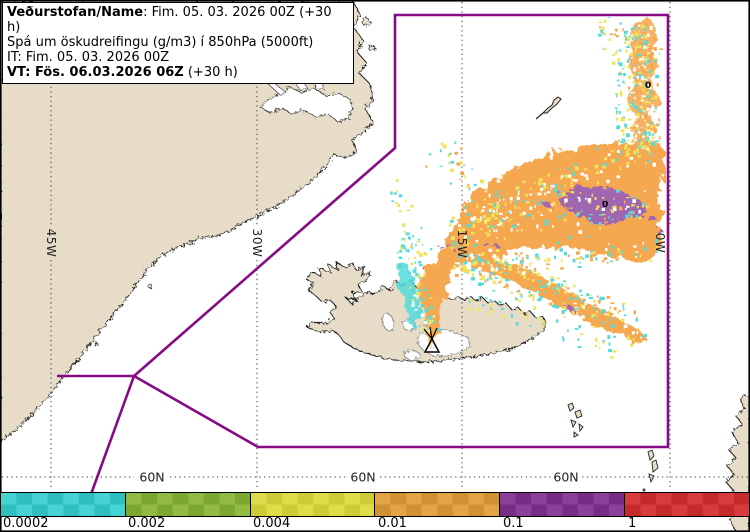 The height and width of the screenshot is (532, 750). What do you see at coordinates (363, 477) in the screenshot?
I see `latitude-label-60n-2: 60N` at bounding box center [363, 477].